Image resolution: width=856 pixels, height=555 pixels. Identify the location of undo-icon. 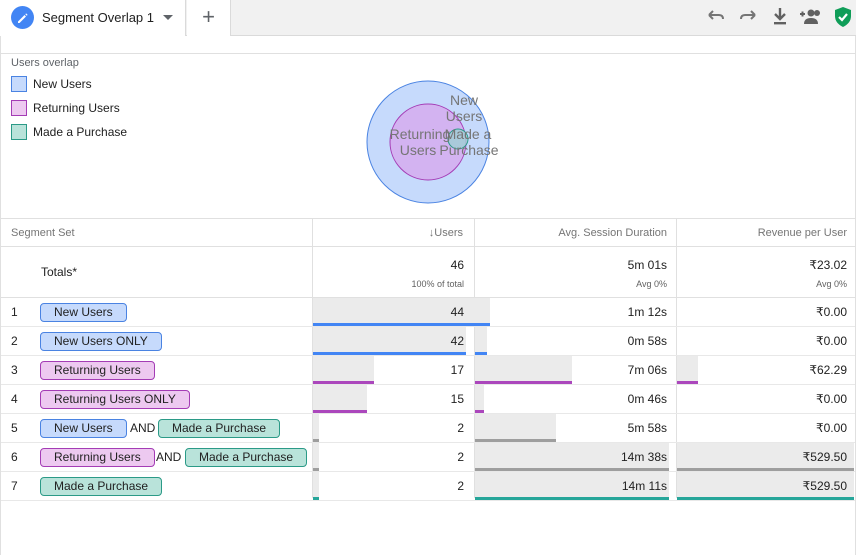
(716, 17).